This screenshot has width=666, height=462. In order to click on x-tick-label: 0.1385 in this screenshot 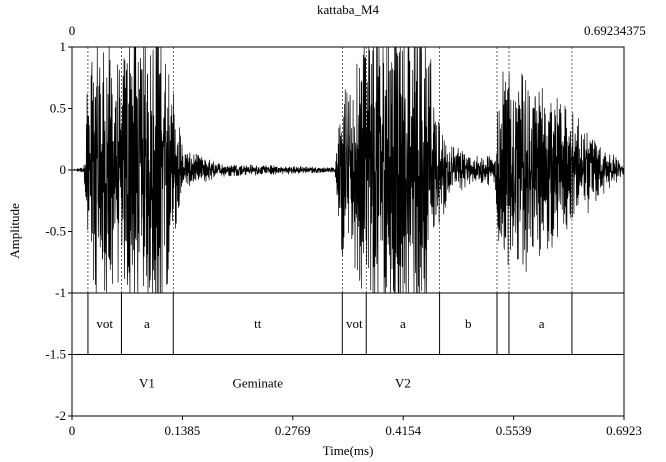, I will do `click(183, 430)`.